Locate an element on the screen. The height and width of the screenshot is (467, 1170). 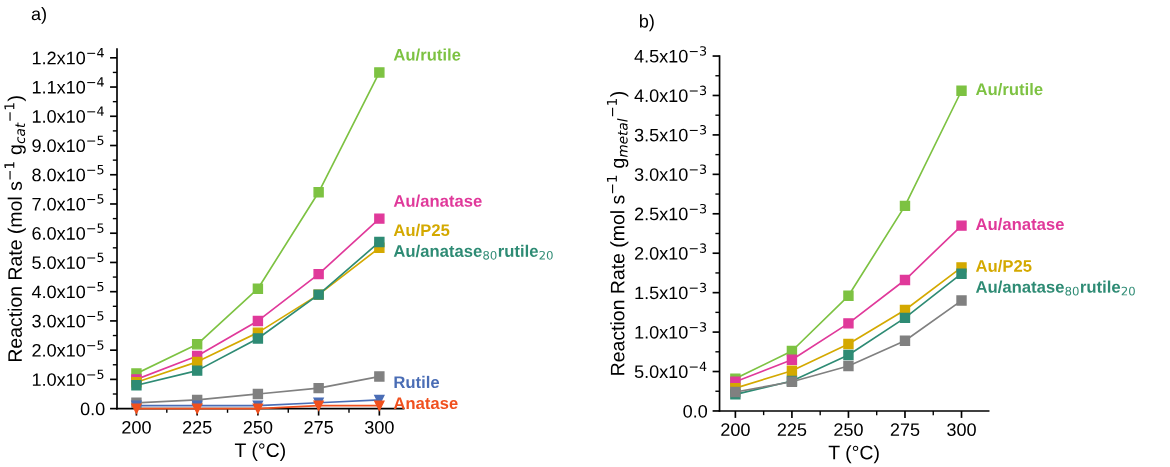
series-label: Rutile is located at coordinates (417, 382).